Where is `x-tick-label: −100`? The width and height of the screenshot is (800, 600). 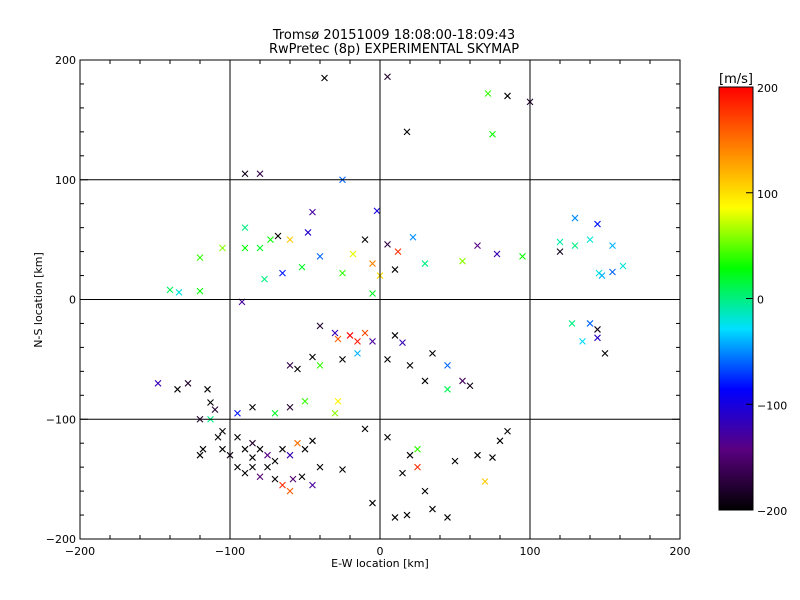 x-tick-label: −100 is located at coordinates (230, 551).